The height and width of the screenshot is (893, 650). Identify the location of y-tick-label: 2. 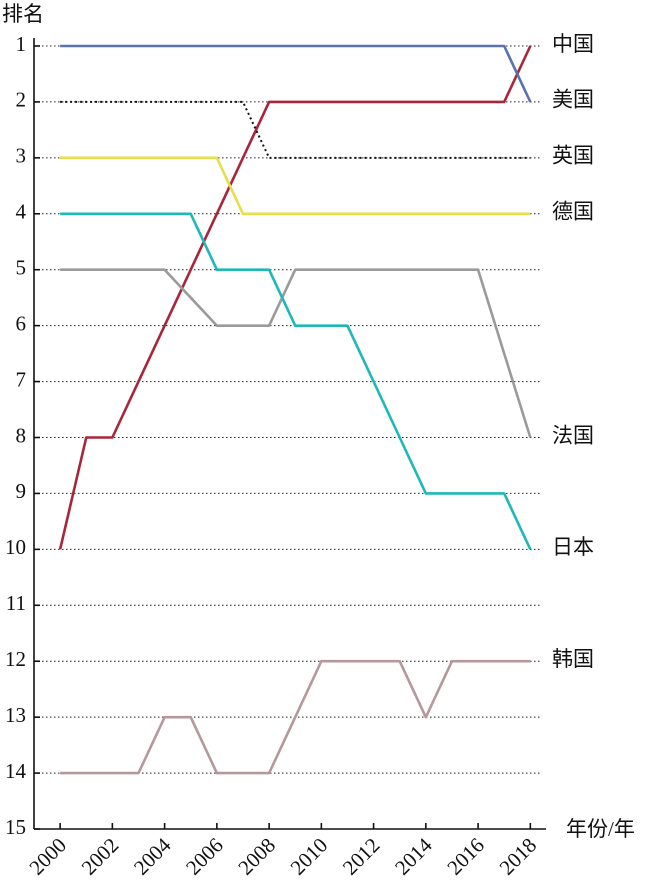
(21, 100).